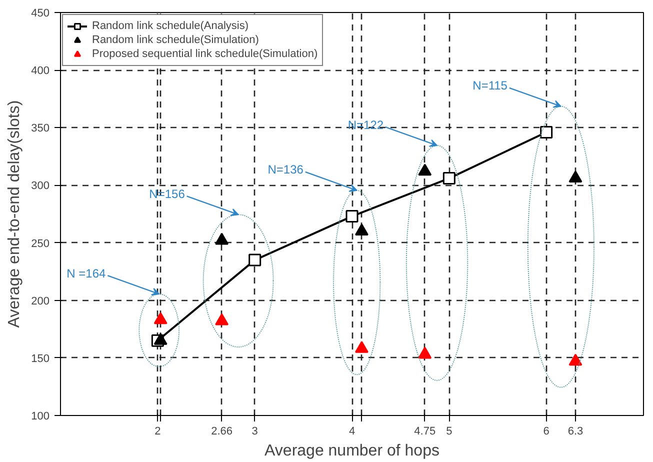 The width and height of the screenshot is (653, 462). Describe the element at coordinates (40, 14) in the screenshot. I see `y-tick-label: 450` at that location.